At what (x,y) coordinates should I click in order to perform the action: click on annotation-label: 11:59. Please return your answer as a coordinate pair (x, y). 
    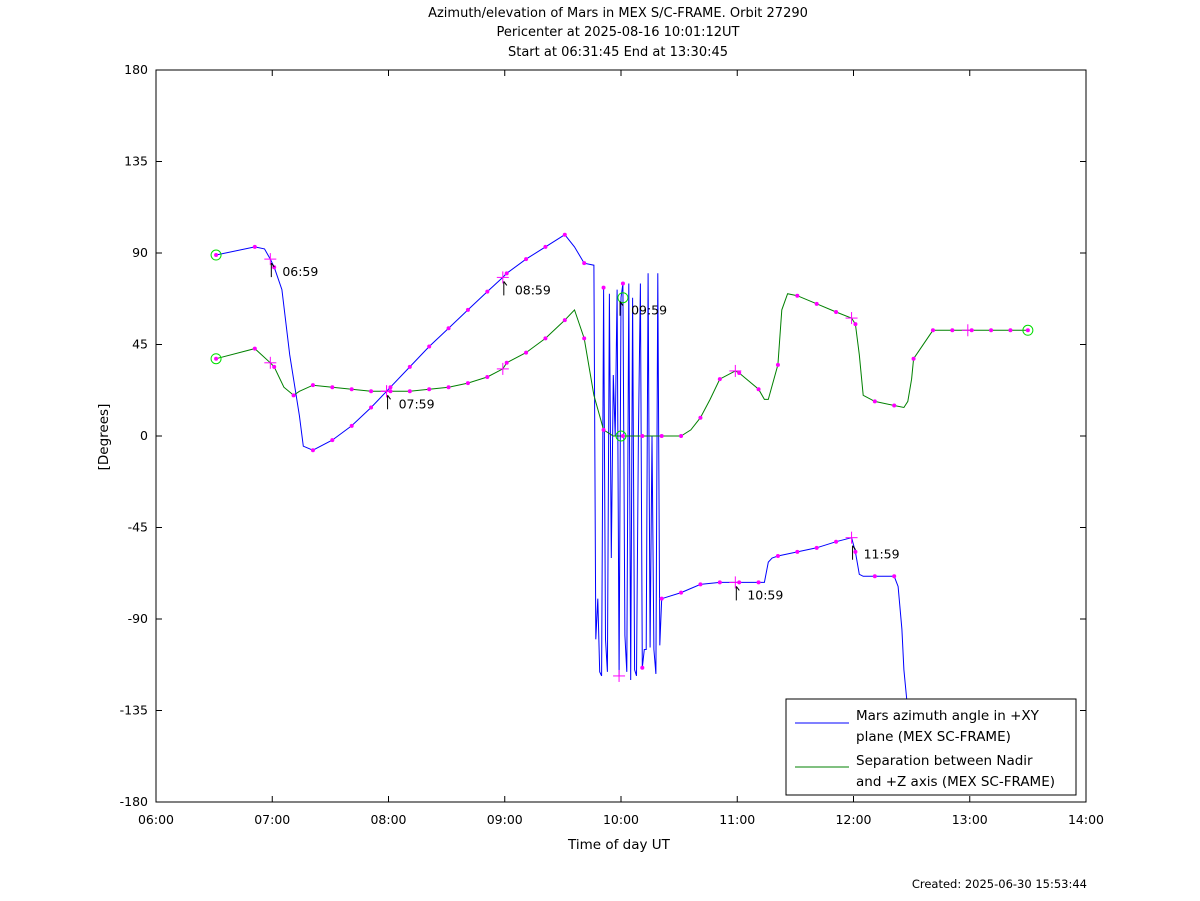
    Looking at the image, I should click on (882, 554).